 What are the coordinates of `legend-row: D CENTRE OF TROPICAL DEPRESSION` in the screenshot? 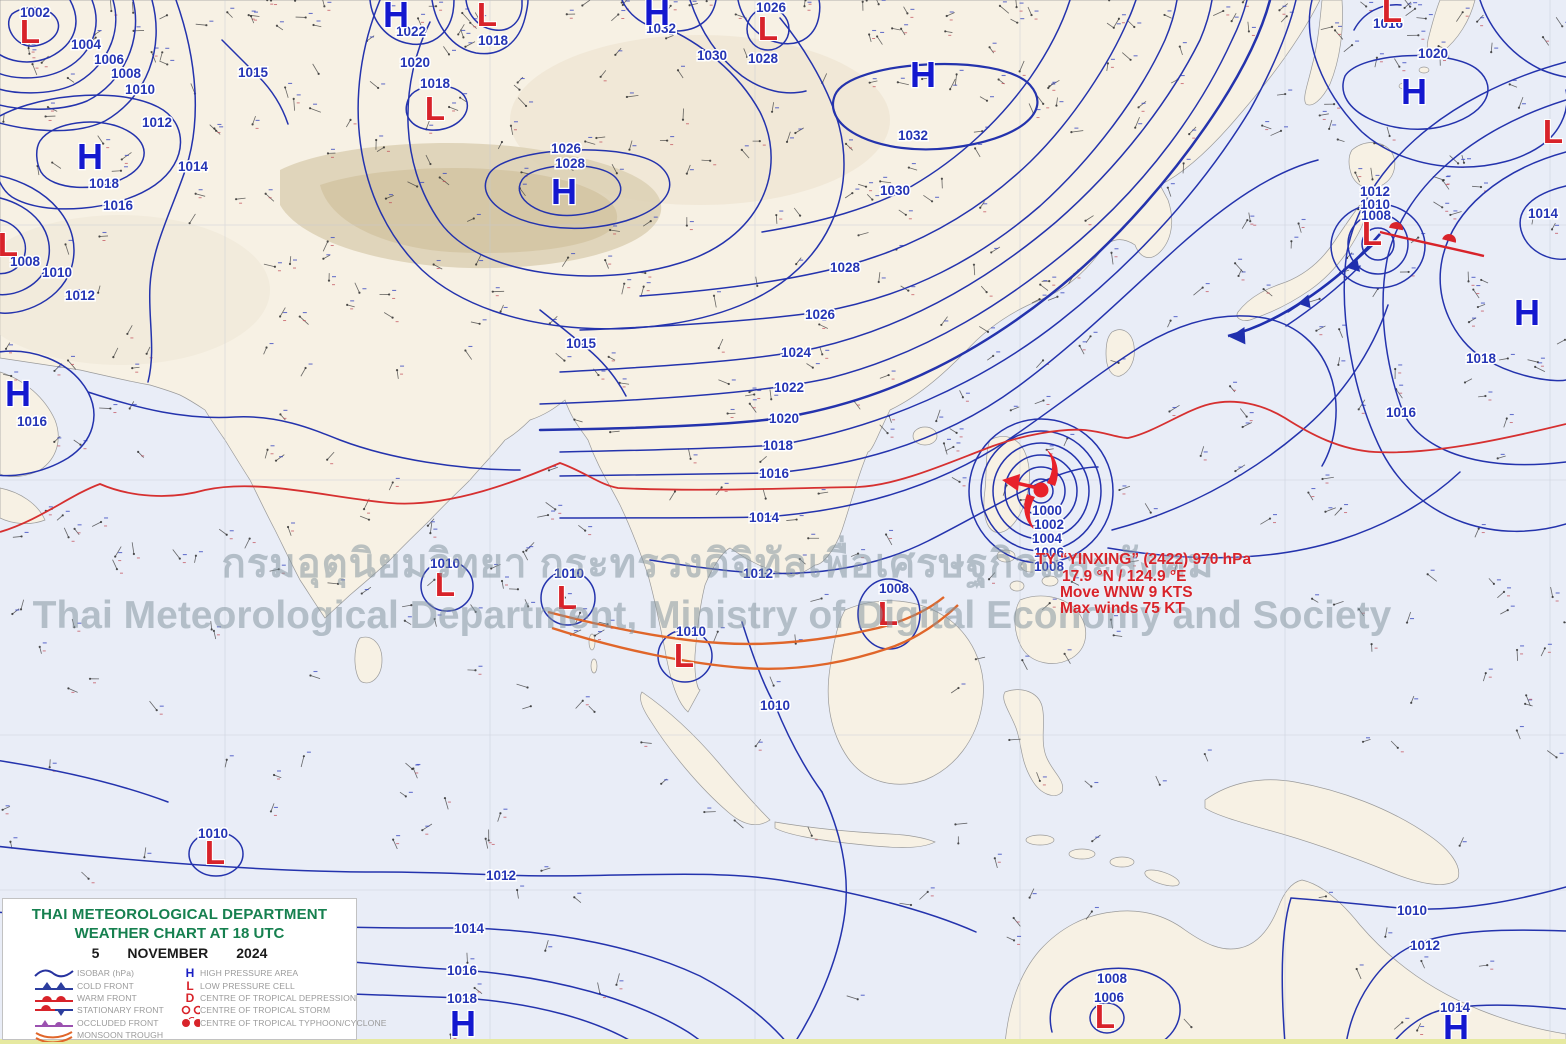 It's located at (268, 998).